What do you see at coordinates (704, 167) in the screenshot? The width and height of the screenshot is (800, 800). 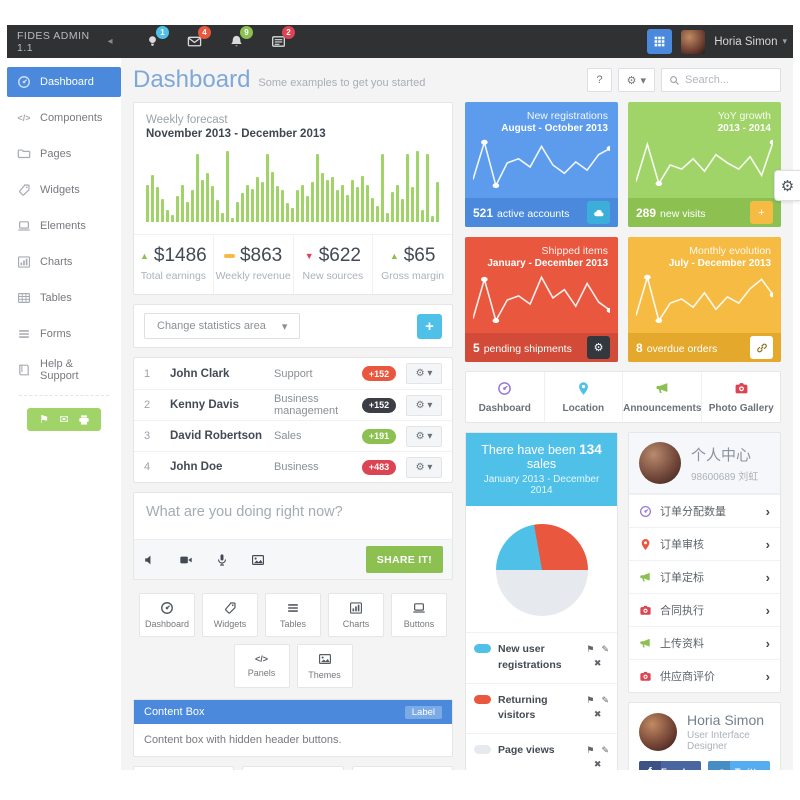 I see `line-chart` at bounding box center [704, 167].